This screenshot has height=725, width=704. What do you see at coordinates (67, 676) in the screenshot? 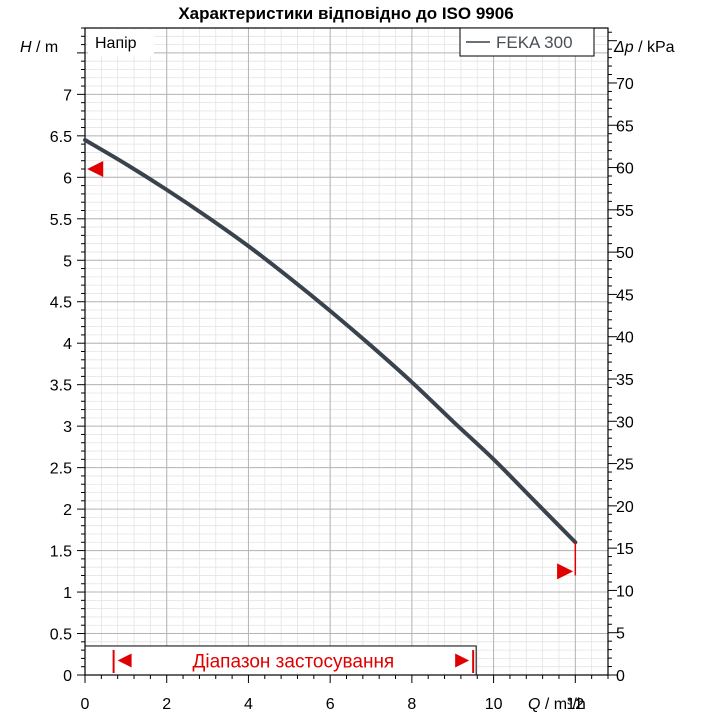
I see `y-tick-label: 0` at bounding box center [67, 676].